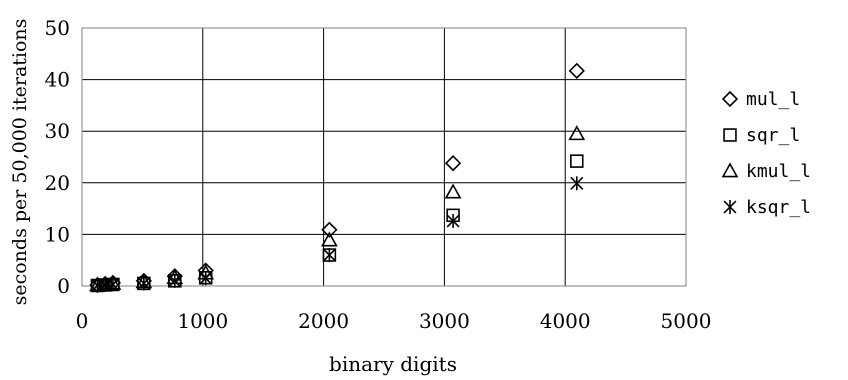  What do you see at coordinates (730, 207) in the screenshot?
I see `legend-marker-ksqr_l` at bounding box center [730, 207].